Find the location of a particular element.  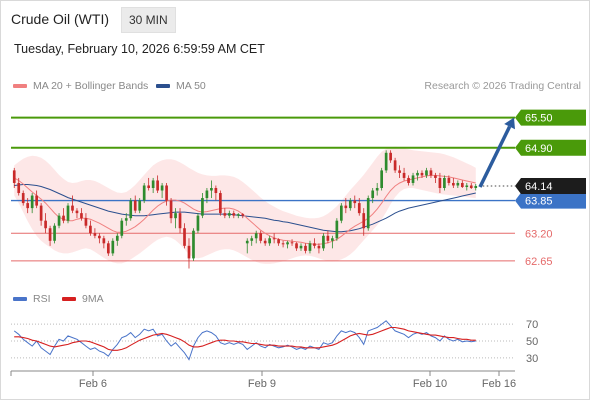

price-tag-63.85-box is located at coordinates (550, 200).